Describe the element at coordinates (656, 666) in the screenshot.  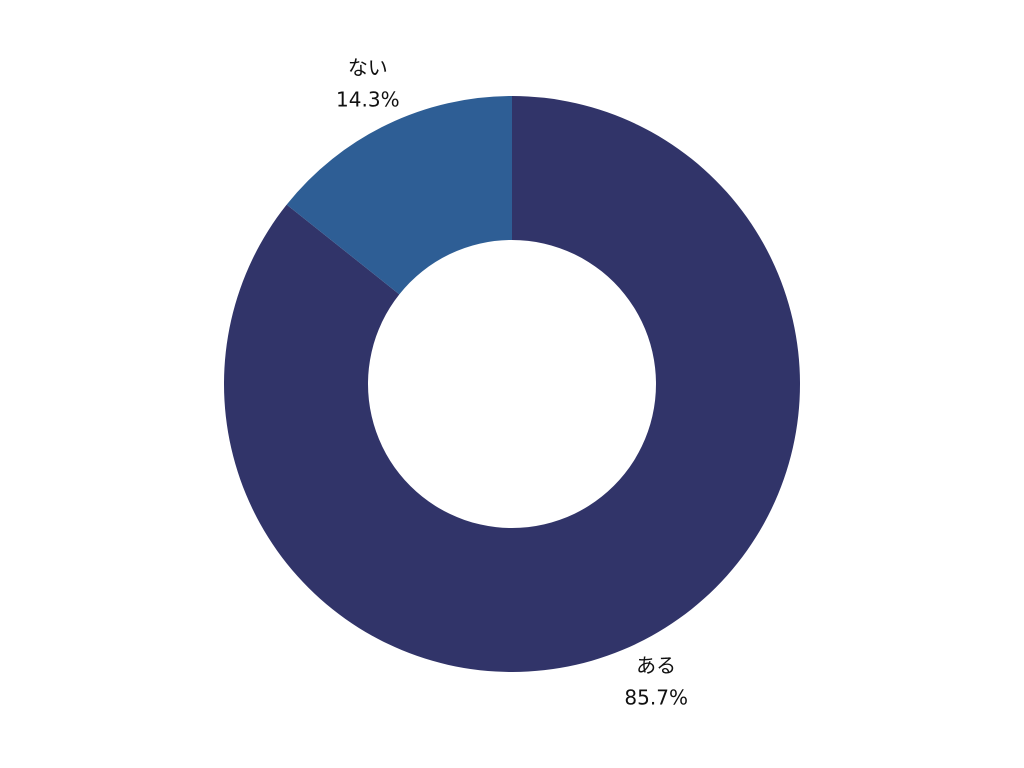
I see `slice-label: ある` at that location.